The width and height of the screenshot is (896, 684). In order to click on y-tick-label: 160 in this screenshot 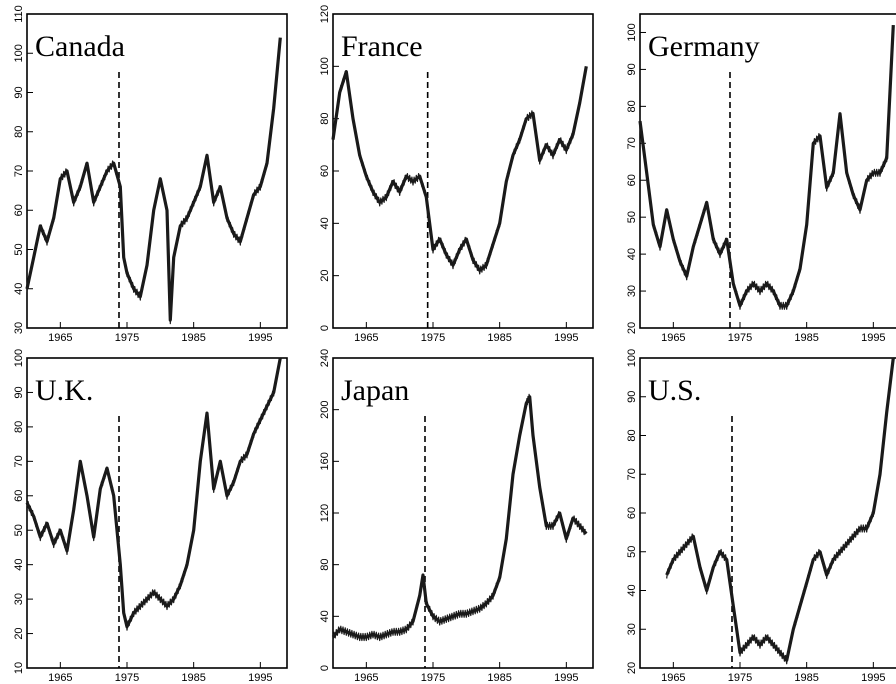, I will do `click(325, 461)`.